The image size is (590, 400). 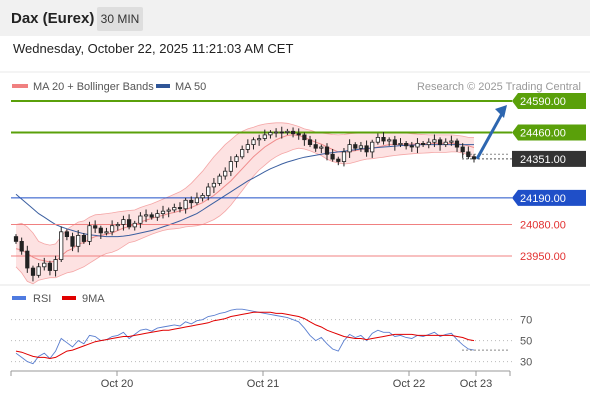 I want to click on x-tick-label: Oct 21, so click(x=263, y=384).